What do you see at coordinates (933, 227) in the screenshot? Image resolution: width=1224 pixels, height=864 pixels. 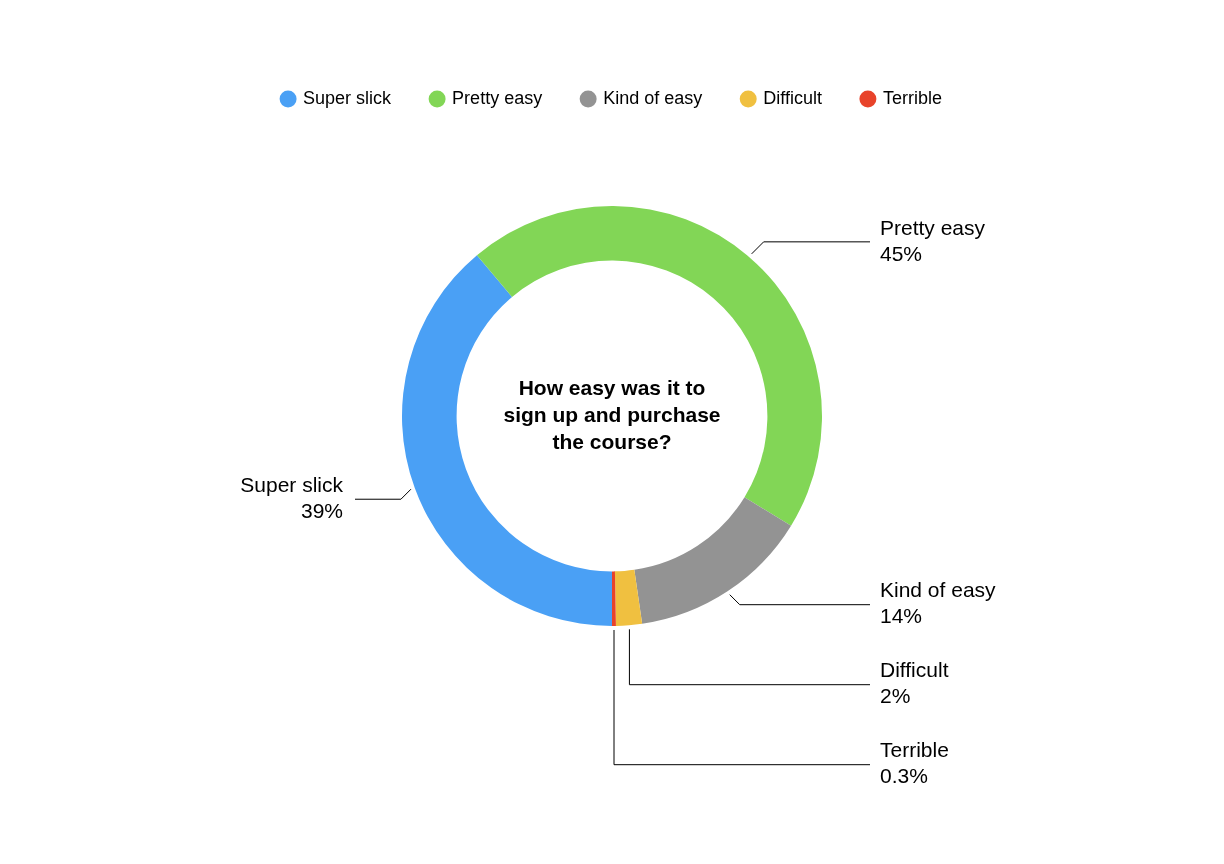 I see `slice-label: Pretty easy` at bounding box center [933, 227].